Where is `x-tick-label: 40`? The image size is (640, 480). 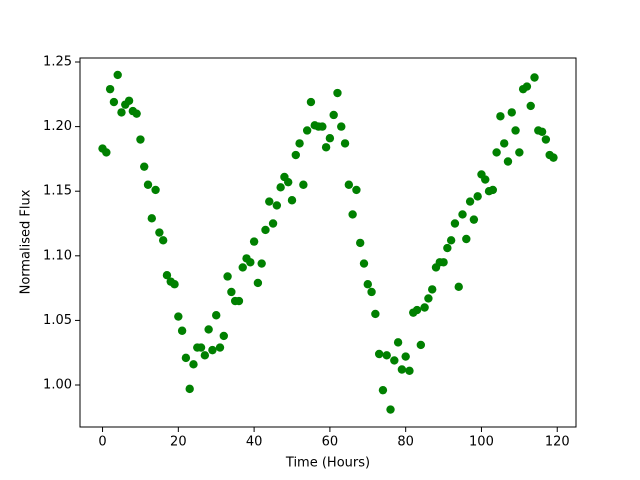 x-tick-label: 40 is located at coordinates (254, 442).